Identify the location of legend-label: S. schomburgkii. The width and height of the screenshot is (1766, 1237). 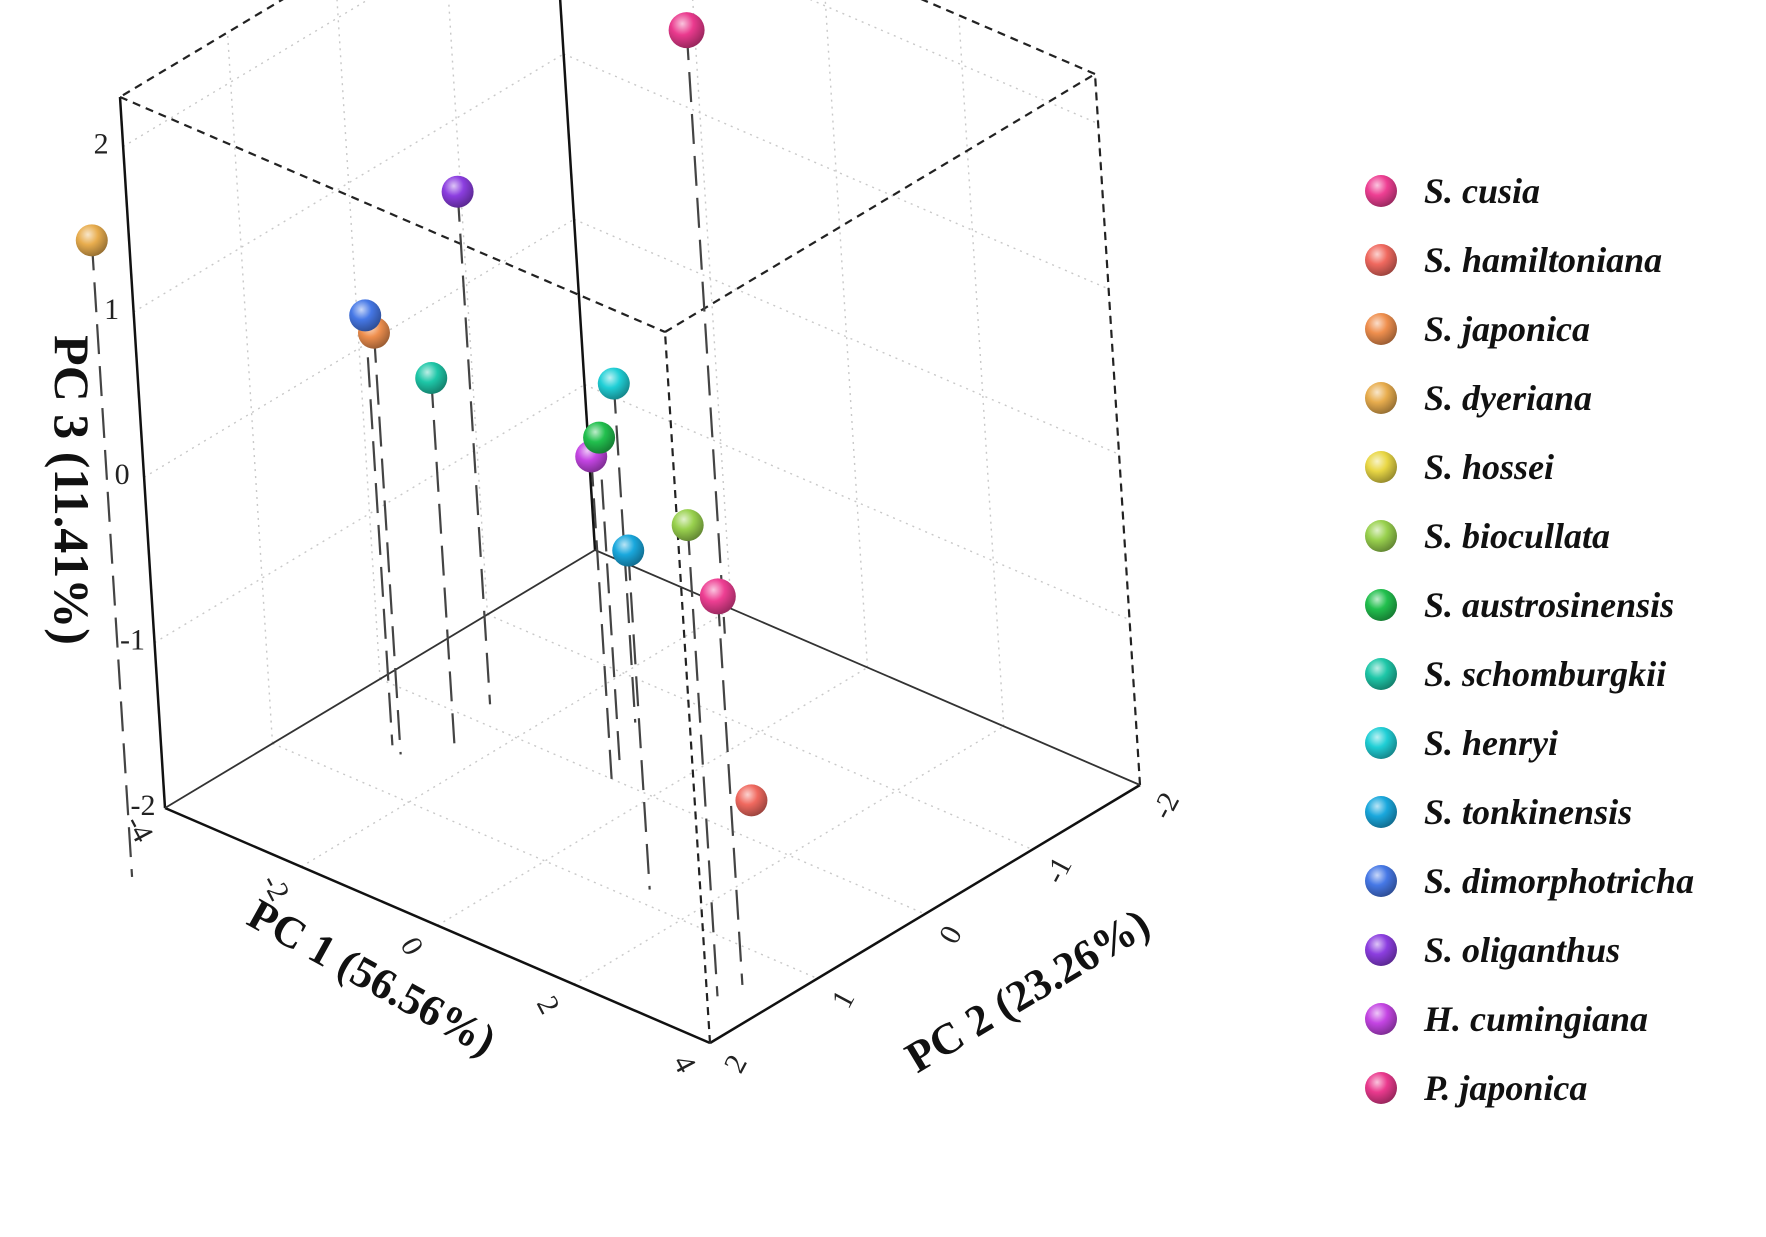
(1545, 674).